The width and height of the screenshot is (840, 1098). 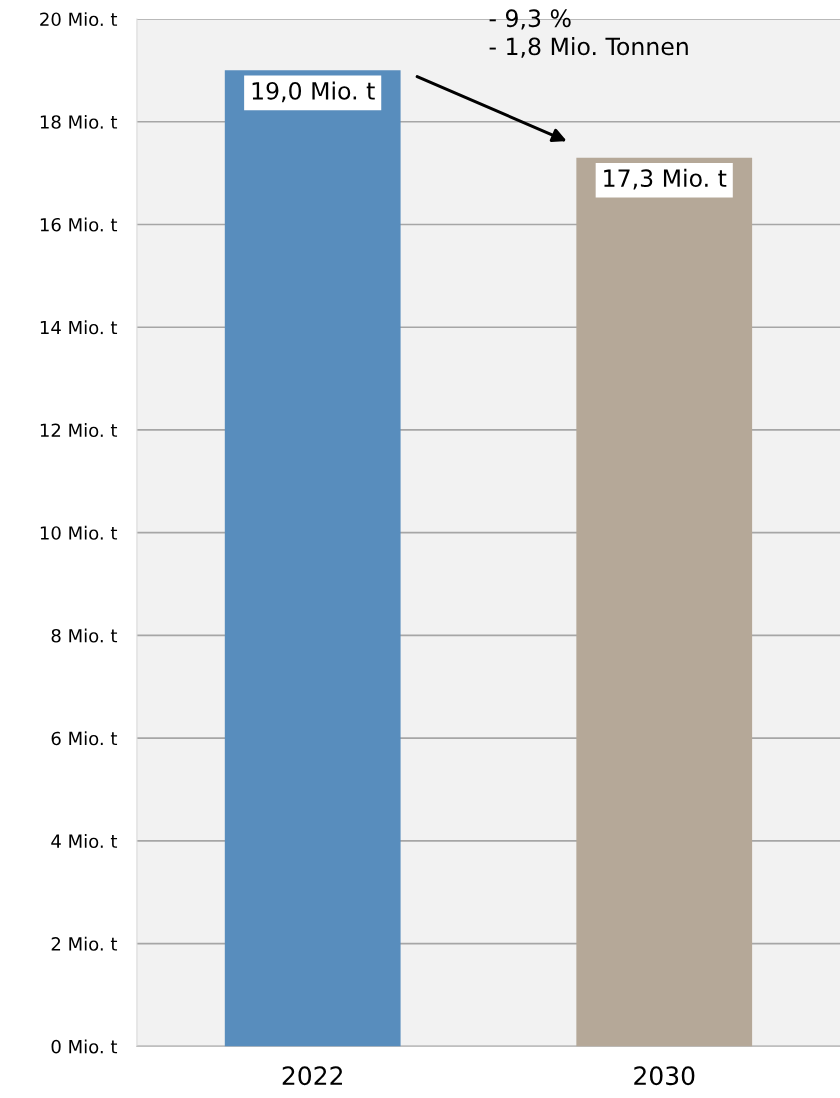 I want to click on x-tick-label: 2030, so click(x=664, y=1076).